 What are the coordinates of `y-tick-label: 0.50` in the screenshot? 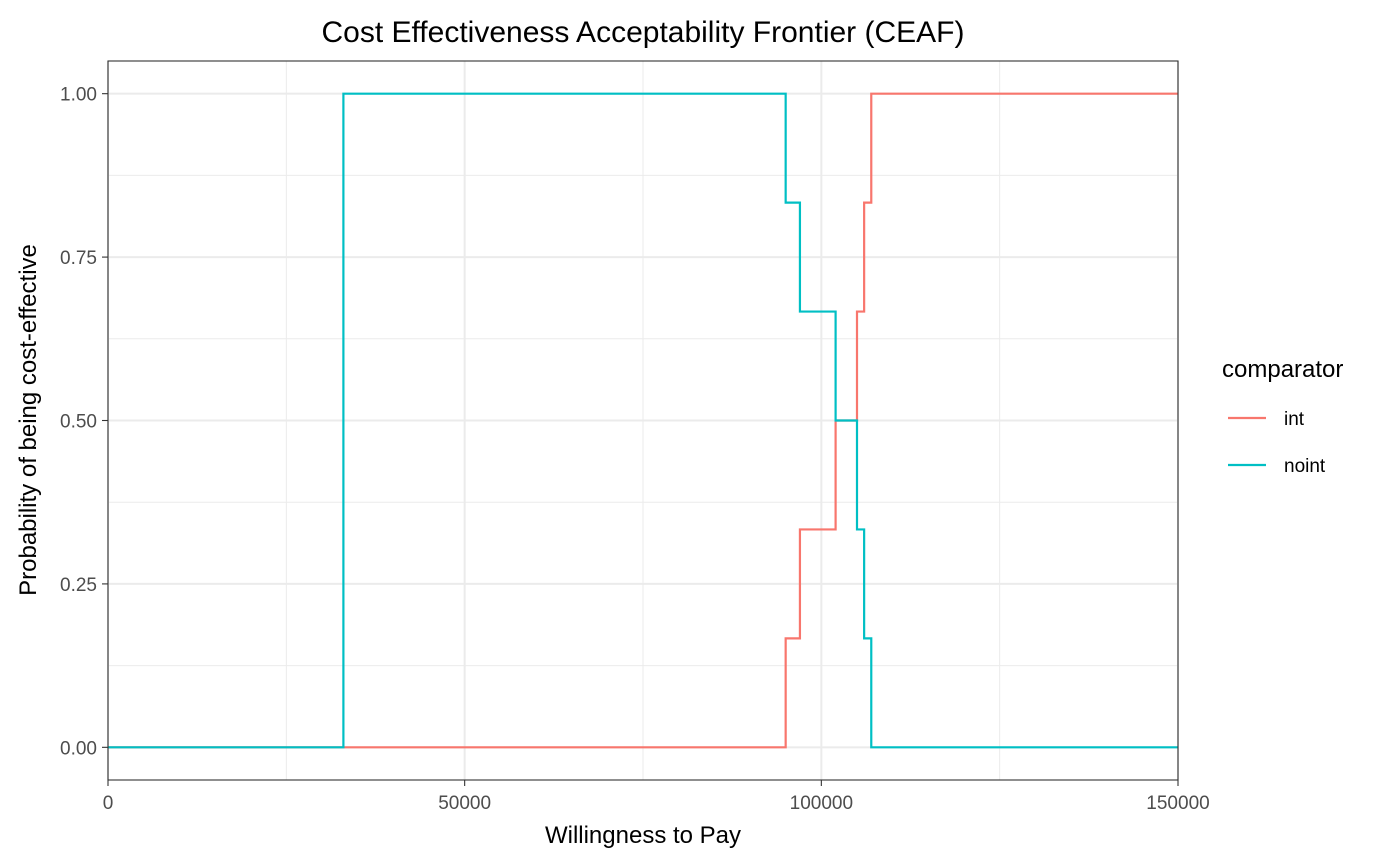 It's located at (78, 422).